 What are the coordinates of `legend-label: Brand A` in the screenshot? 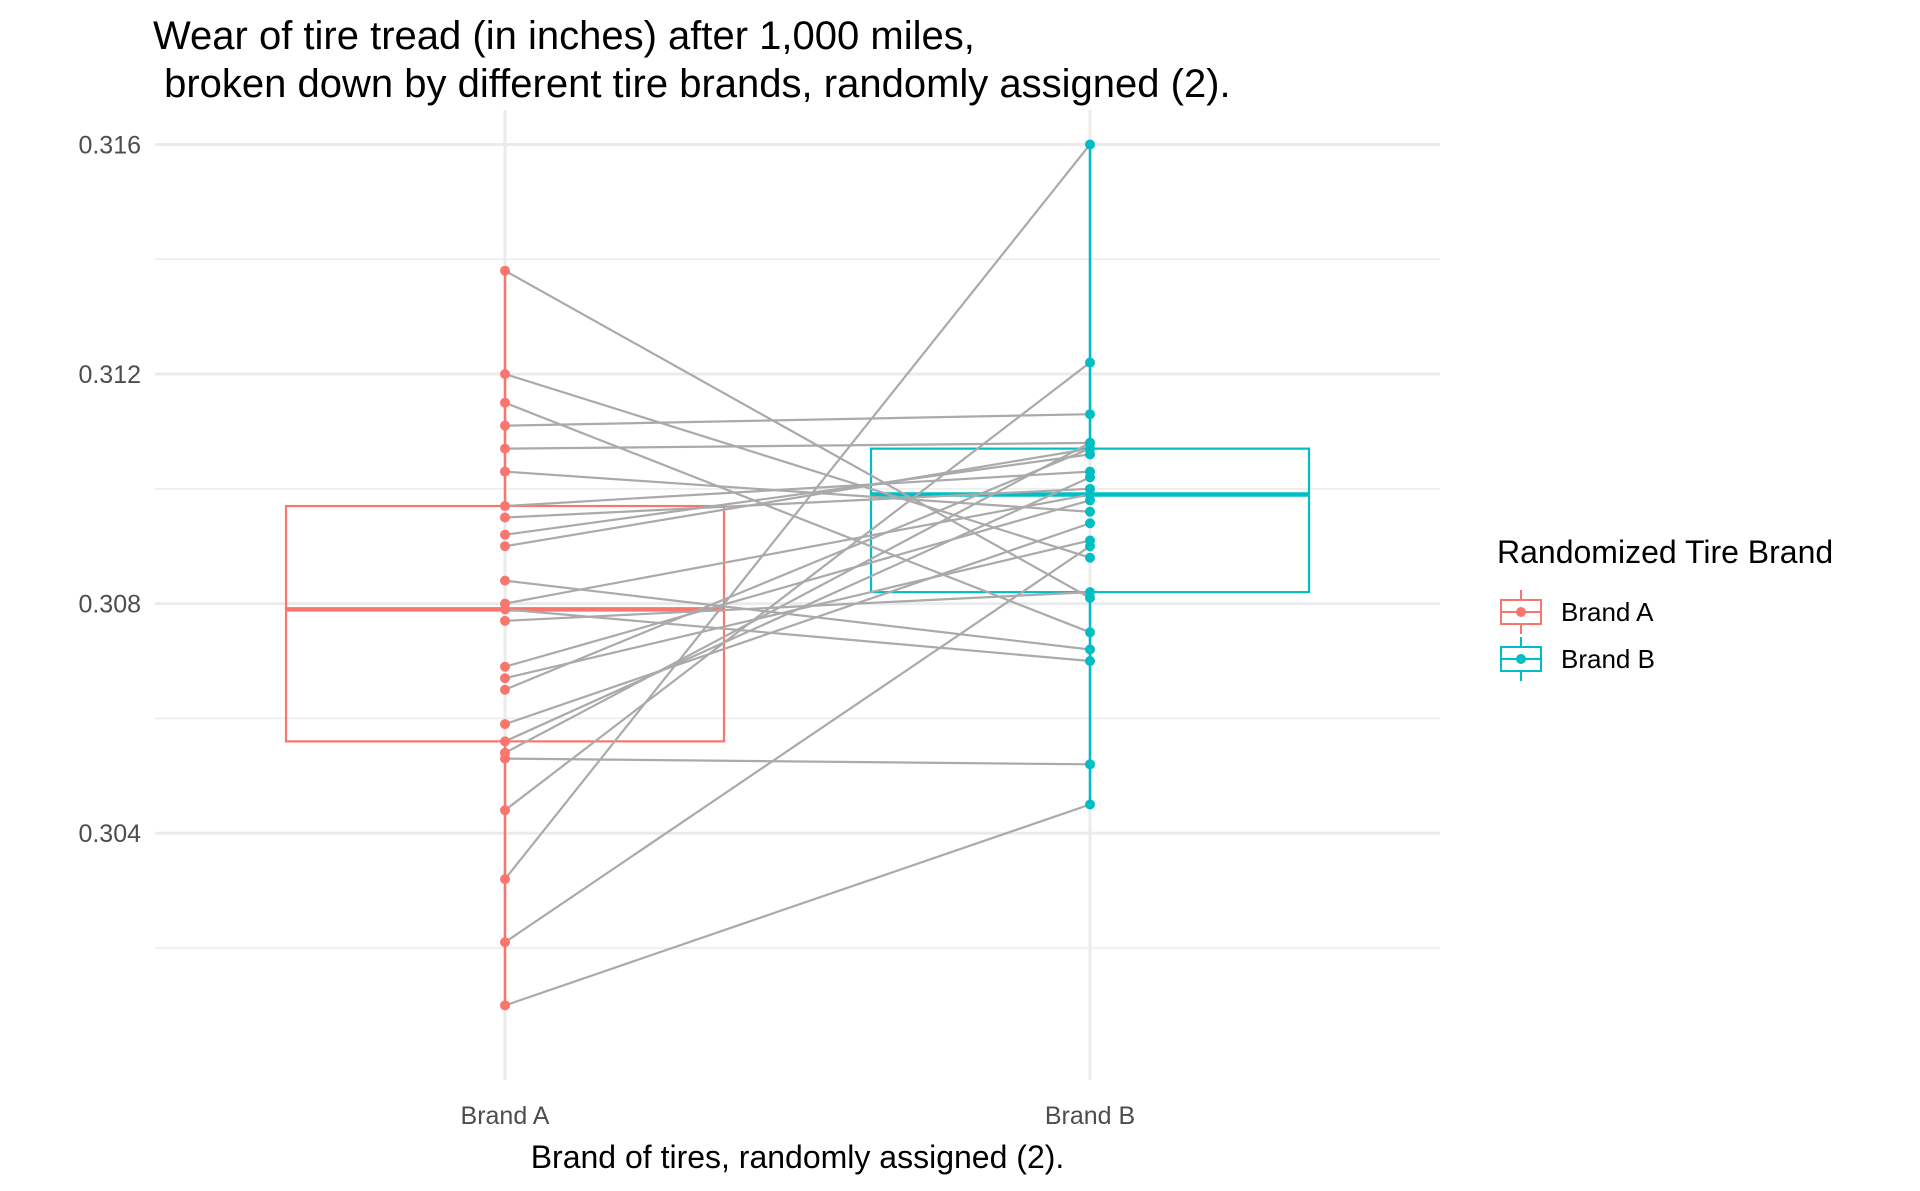 It's located at (1607, 612).